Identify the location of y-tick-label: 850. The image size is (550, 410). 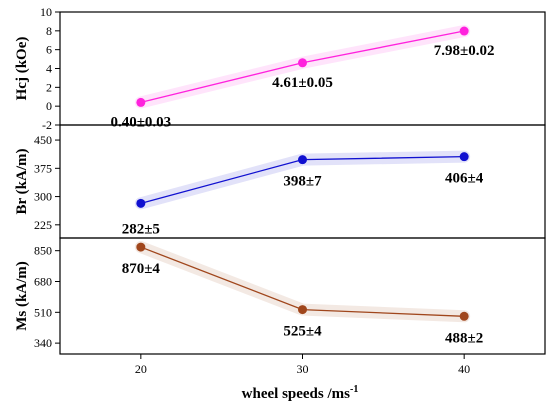
(43, 251).